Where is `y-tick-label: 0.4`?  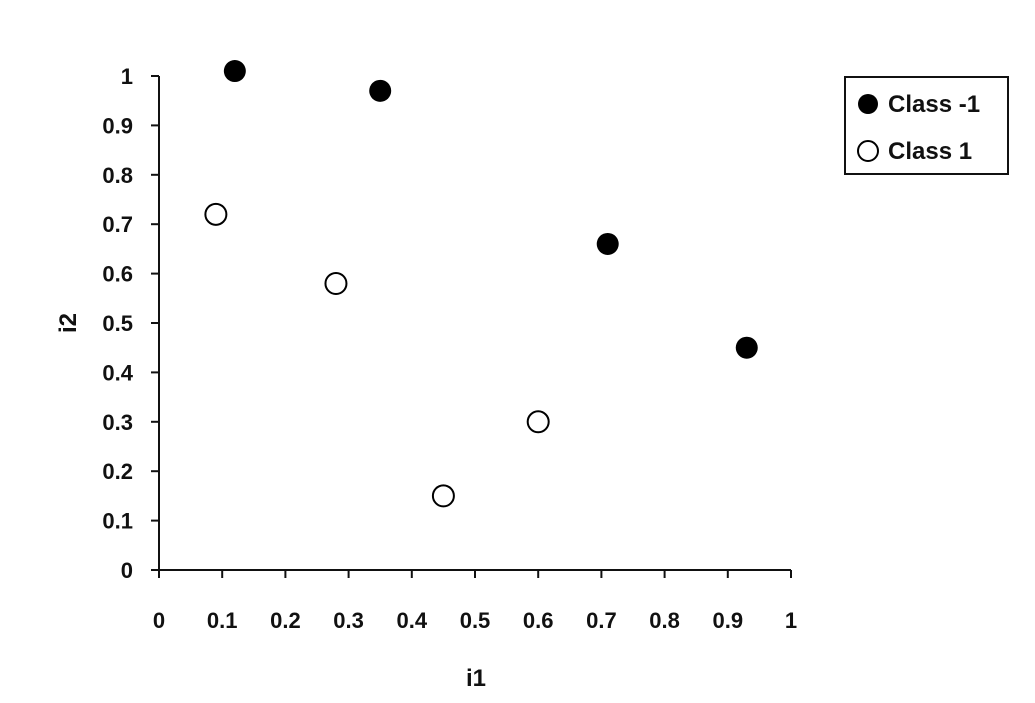
y-tick-label: 0.4 is located at coordinates (117, 372).